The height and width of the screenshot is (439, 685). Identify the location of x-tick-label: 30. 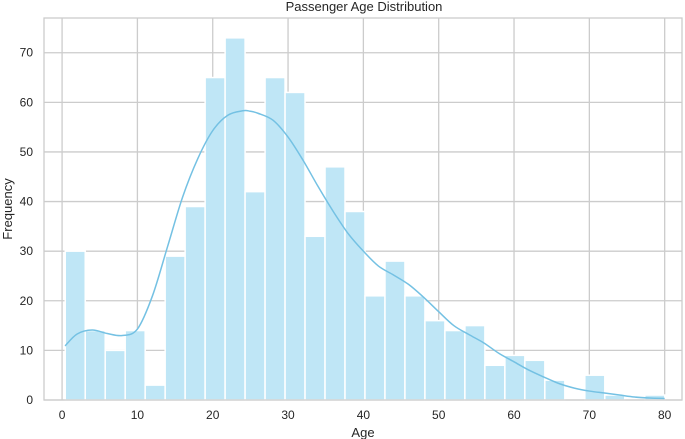
(288, 415).